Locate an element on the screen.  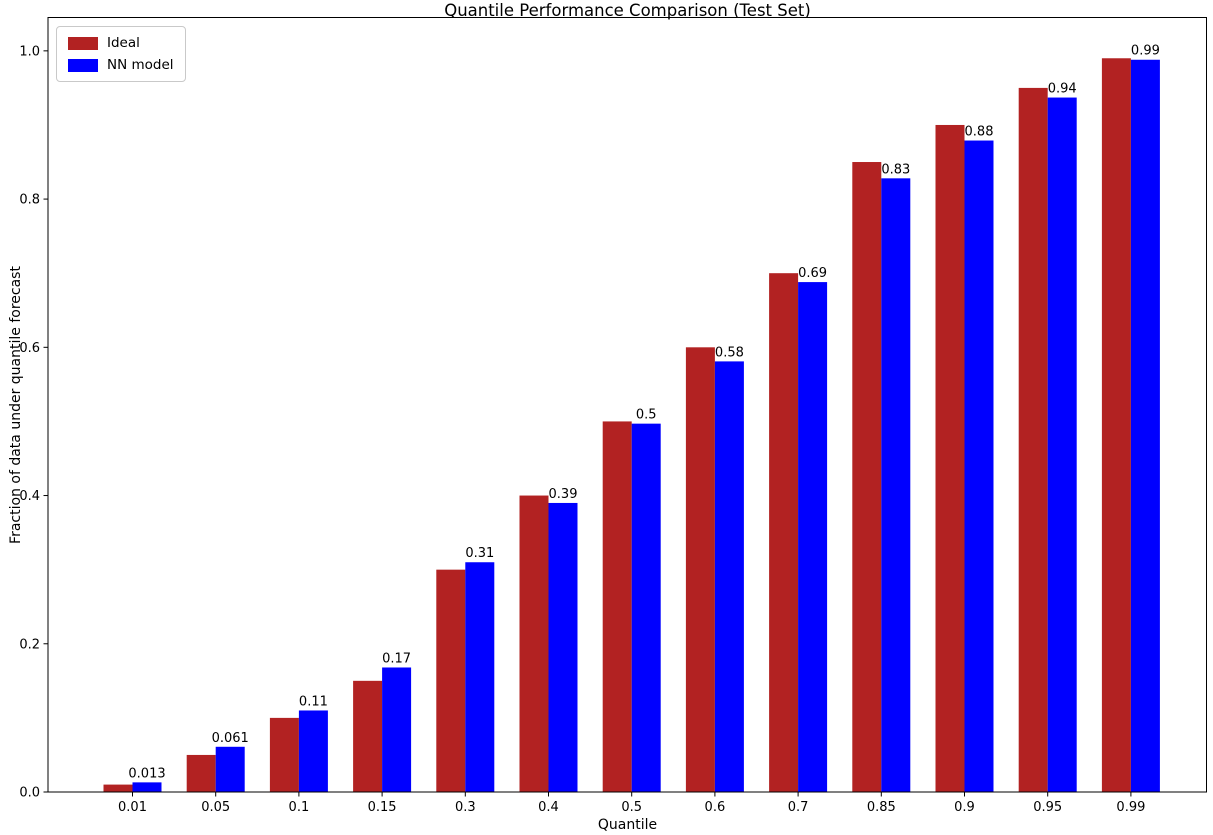
x-tick-label: 0.99 is located at coordinates (1130, 807).